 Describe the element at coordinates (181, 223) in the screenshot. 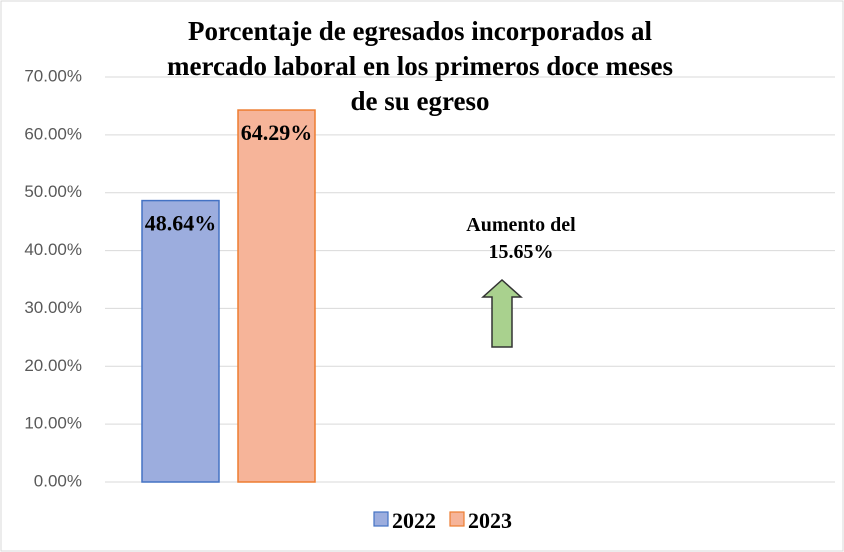

I see `data-label: 48.64%` at that location.